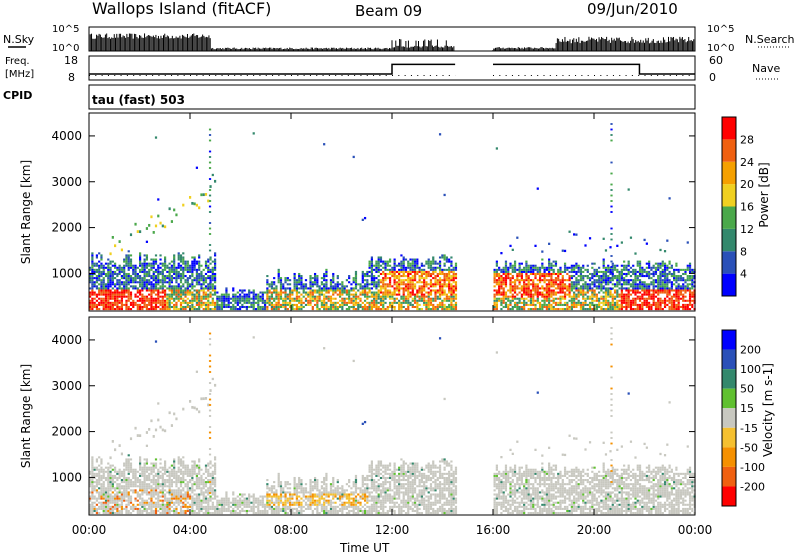 This screenshot has height=554, width=800. What do you see at coordinates (747, 162) in the screenshot?
I see `power-cbar-tick: 24` at bounding box center [747, 162].